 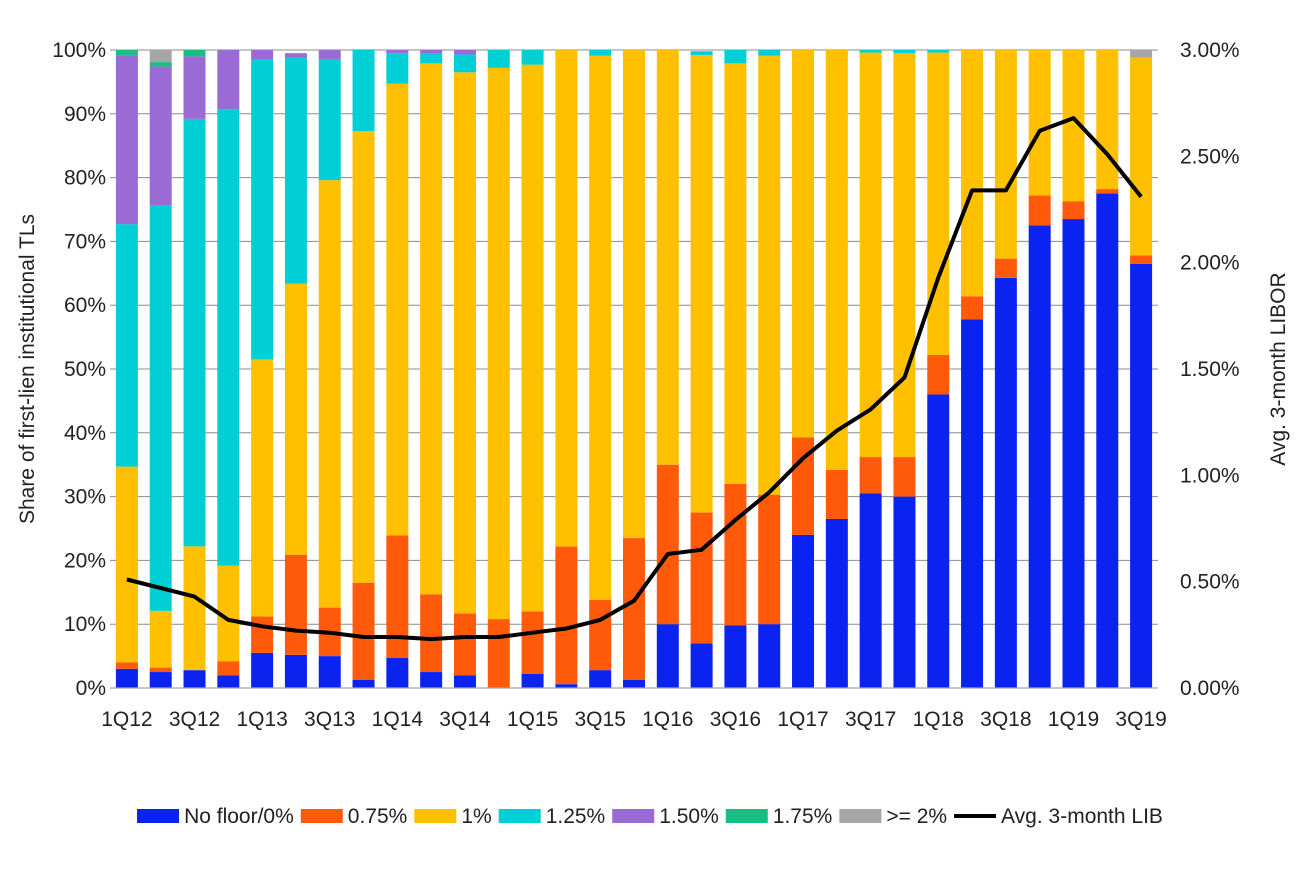 I want to click on x-tick-label: 1Q14, so click(x=398, y=719).